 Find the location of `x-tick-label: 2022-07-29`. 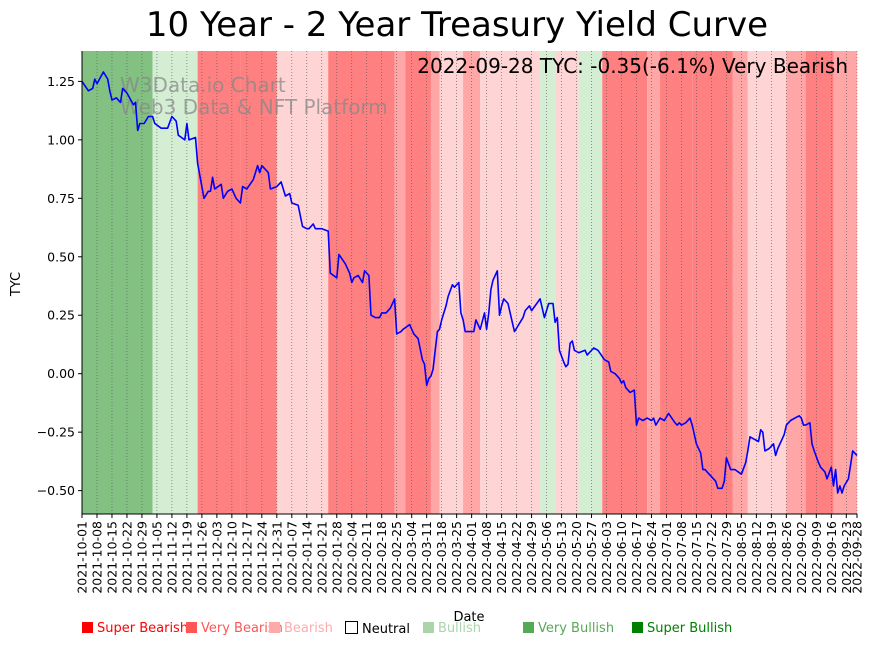

x-tick-label: 2022-07-29 is located at coordinates (726, 557).